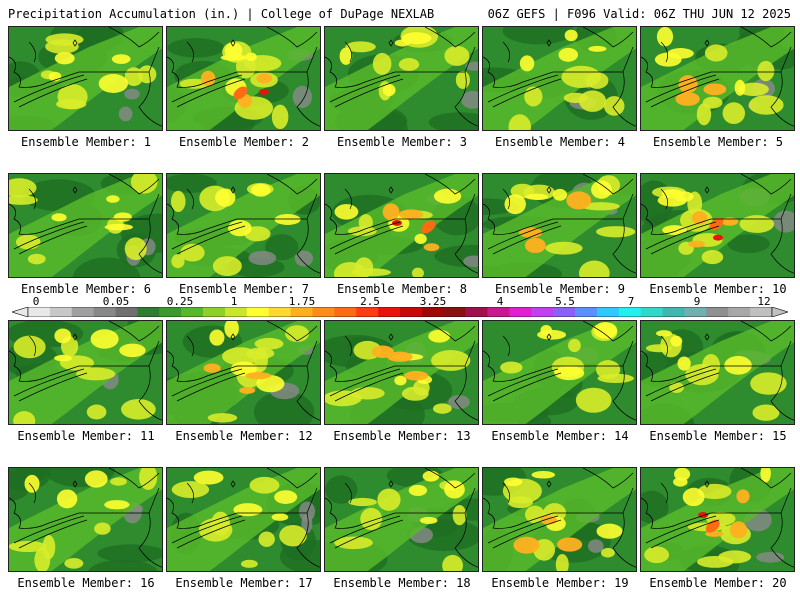 The width and height of the screenshot is (800, 600). Describe the element at coordinates (244, 436) in the screenshot. I see `ensemble-member-label: Ensemble Member: 12` at that location.